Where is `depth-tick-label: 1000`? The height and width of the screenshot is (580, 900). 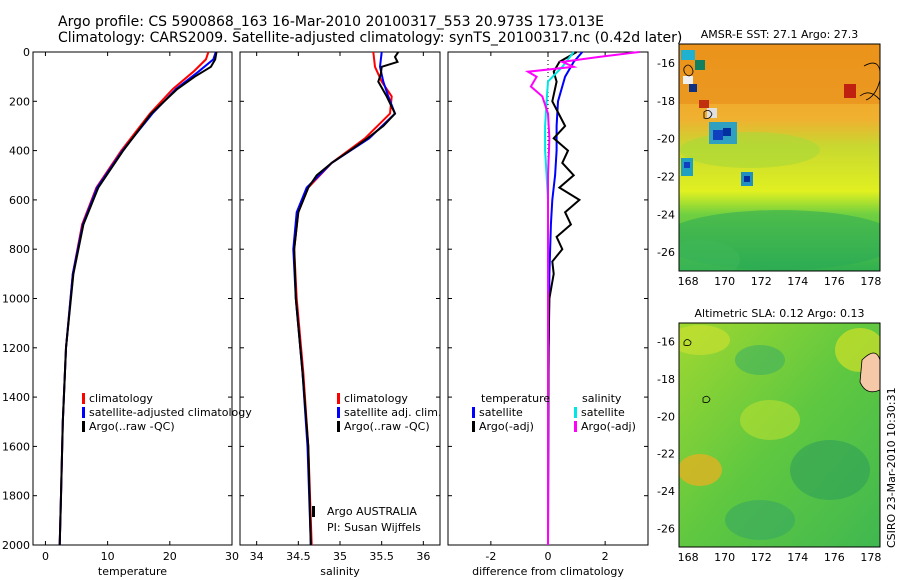 depth-tick-label: 1000 is located at coordinates (16, 299).